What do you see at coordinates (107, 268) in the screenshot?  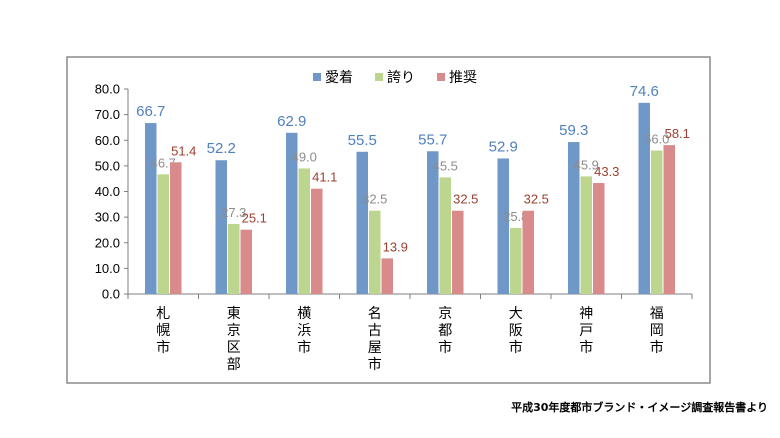 I see `y-tick-label: 10.0` at bounding box center [107, 268].